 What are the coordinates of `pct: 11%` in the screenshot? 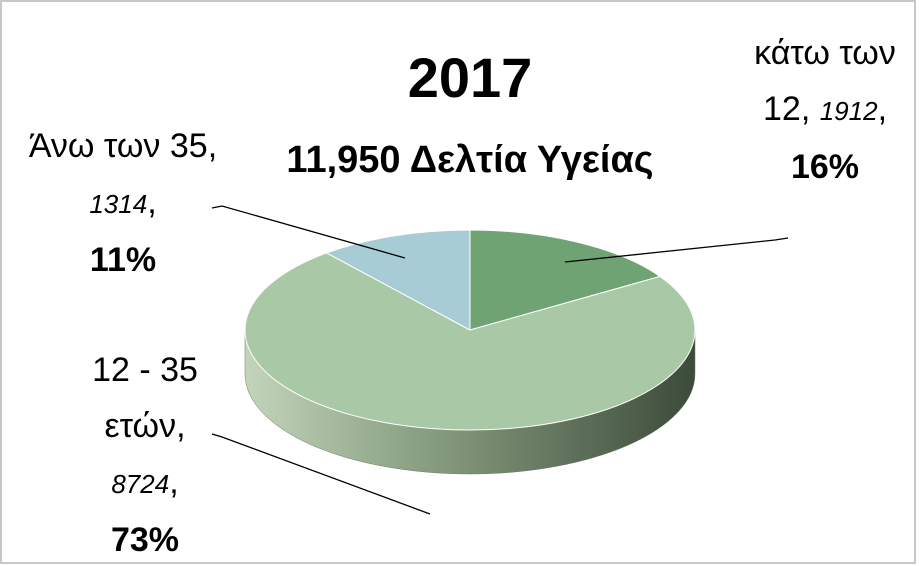 It's located at (123, 260).